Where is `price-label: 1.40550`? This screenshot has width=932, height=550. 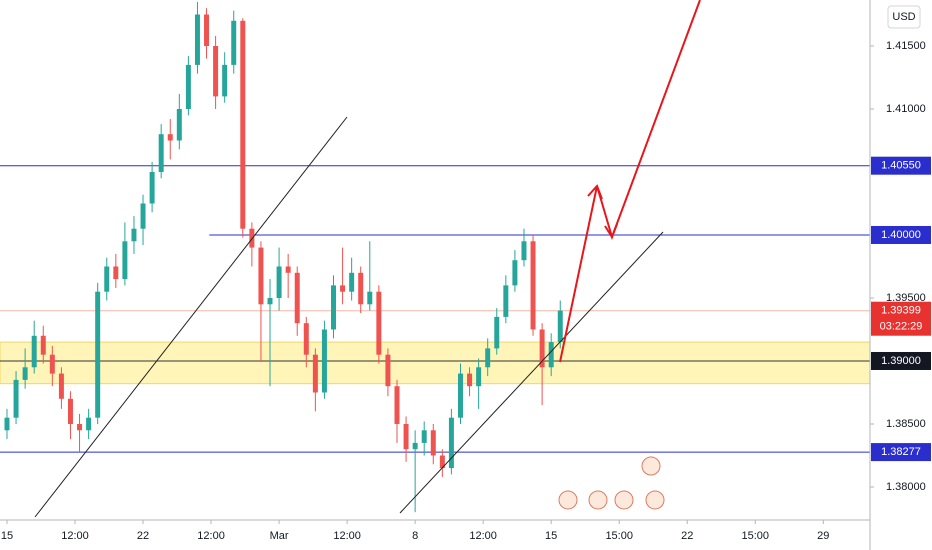 price-label: 1.40550 is located at coordinates (901, 166).